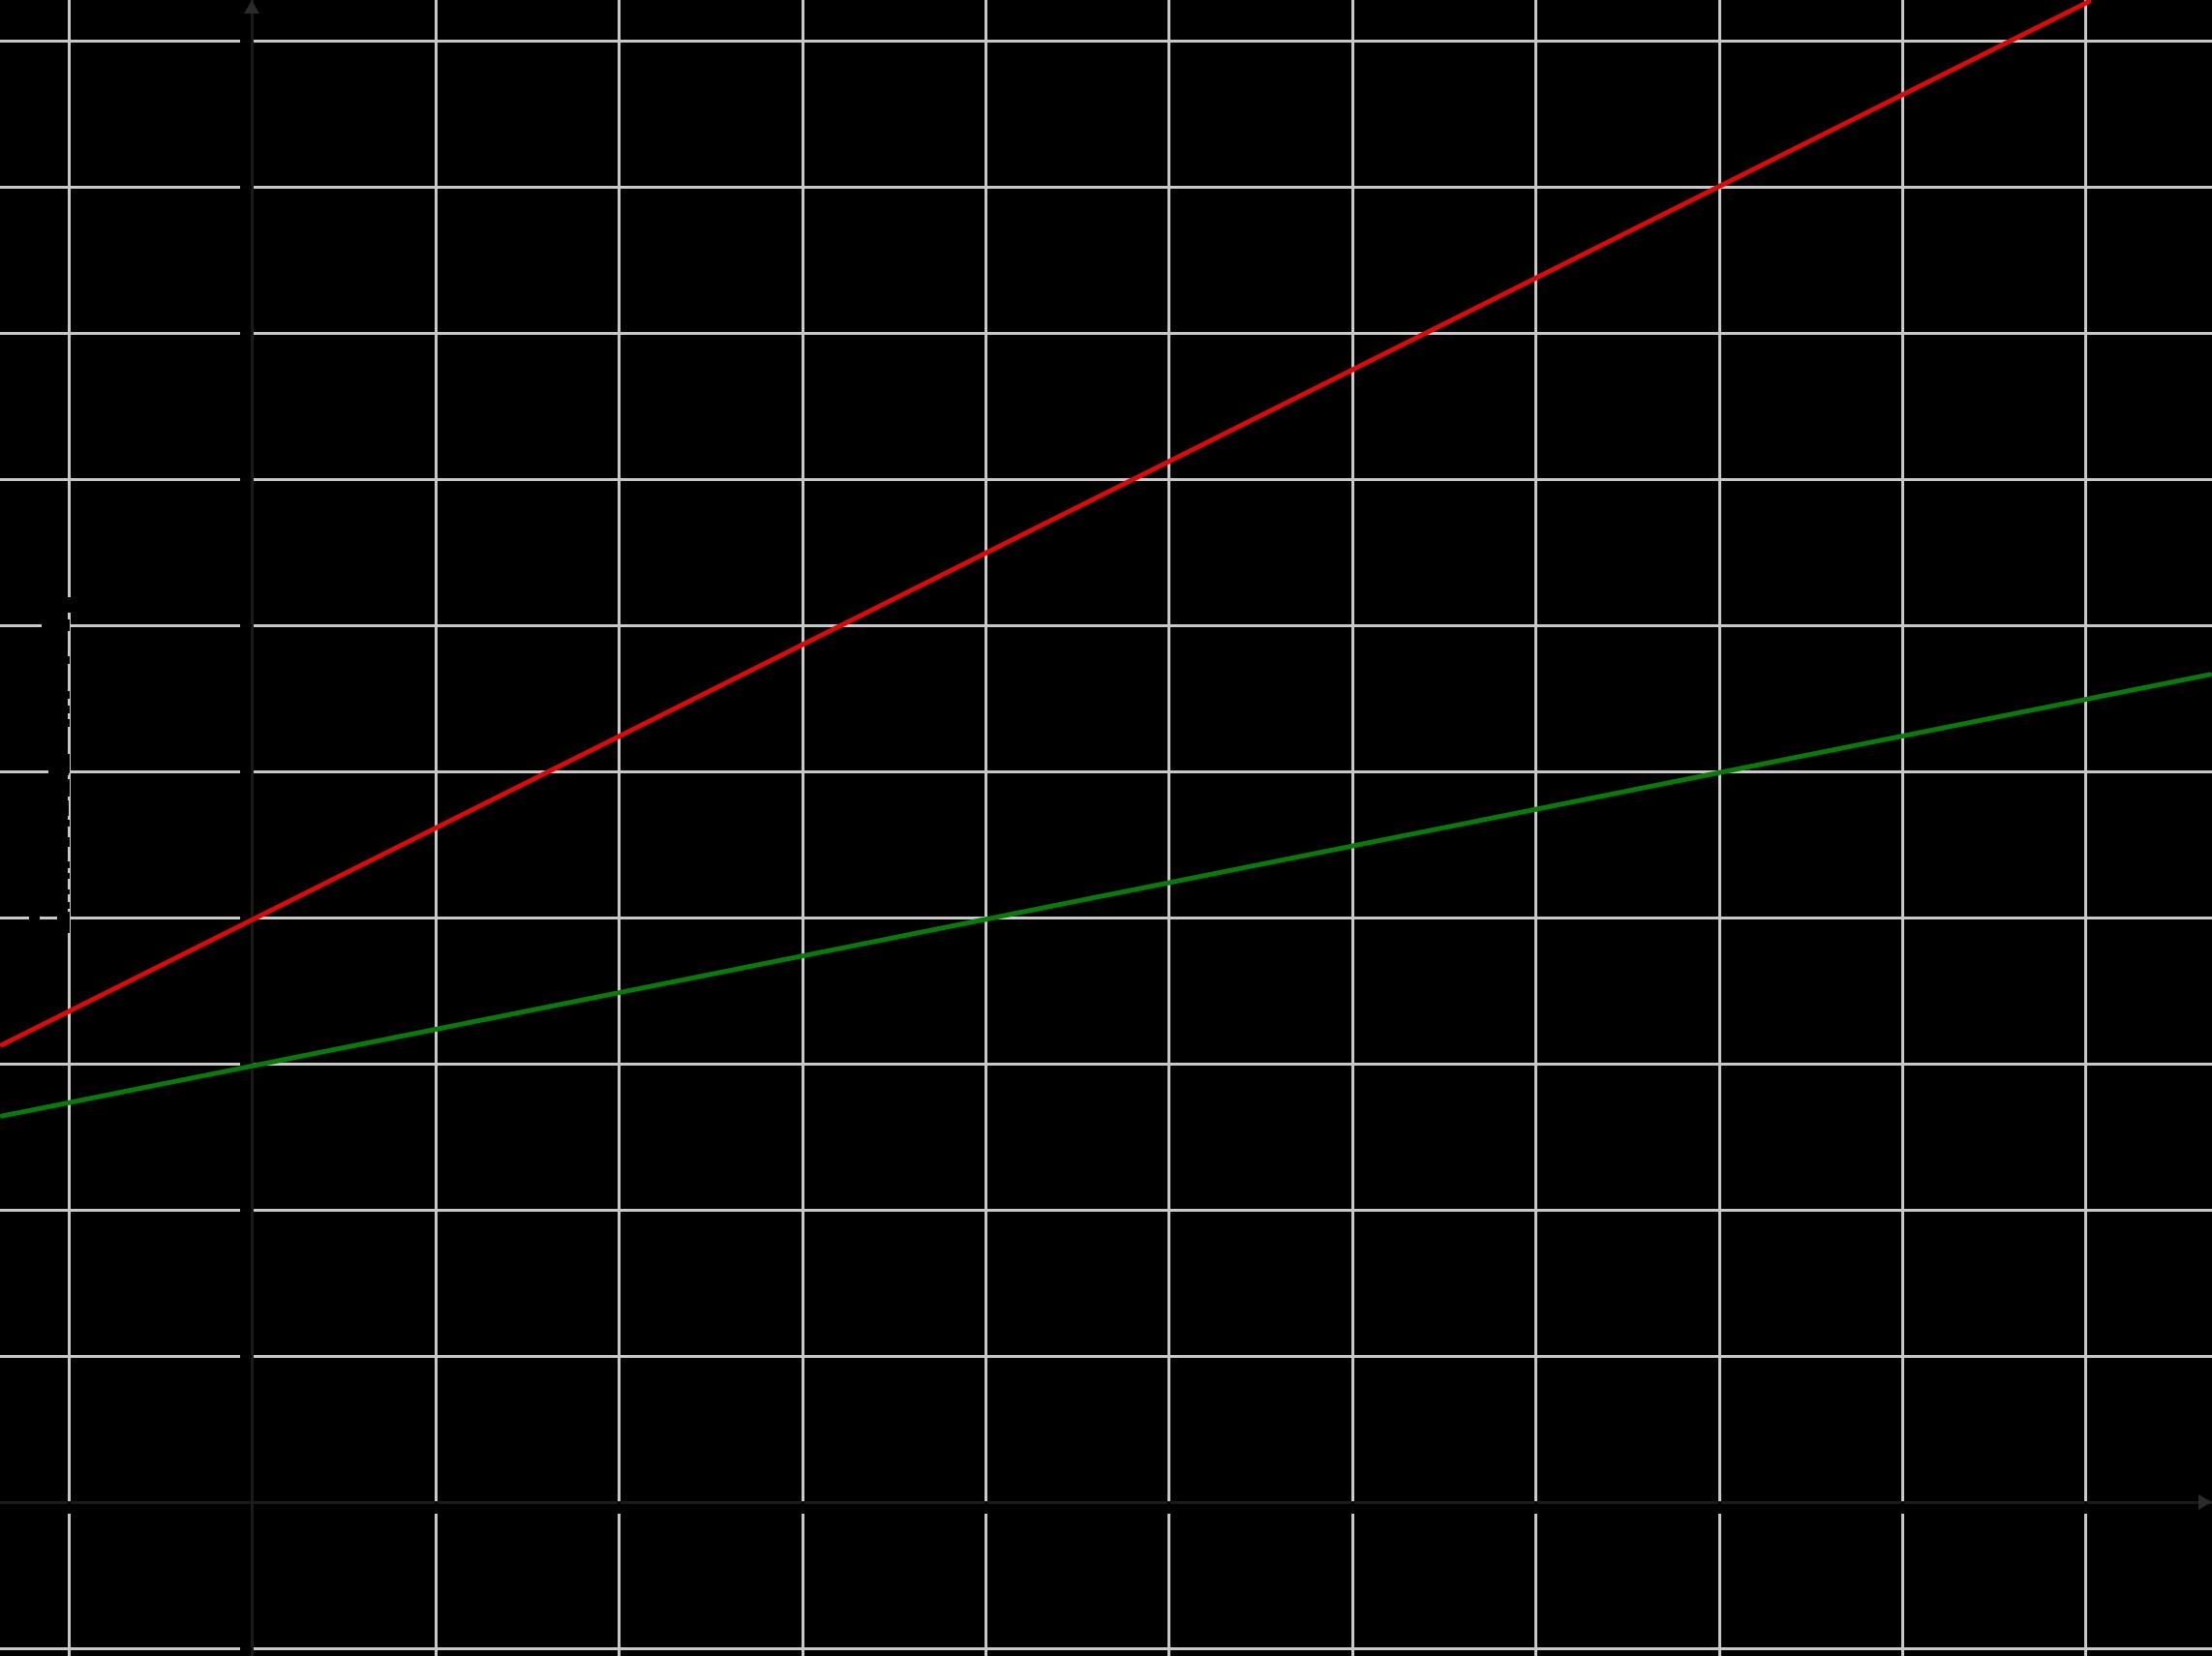 The image size is (2212, 1656). What do you see at coordinates (252, 828) in the screenshot?
I see `y-axis` at bounding box center [252, 828].